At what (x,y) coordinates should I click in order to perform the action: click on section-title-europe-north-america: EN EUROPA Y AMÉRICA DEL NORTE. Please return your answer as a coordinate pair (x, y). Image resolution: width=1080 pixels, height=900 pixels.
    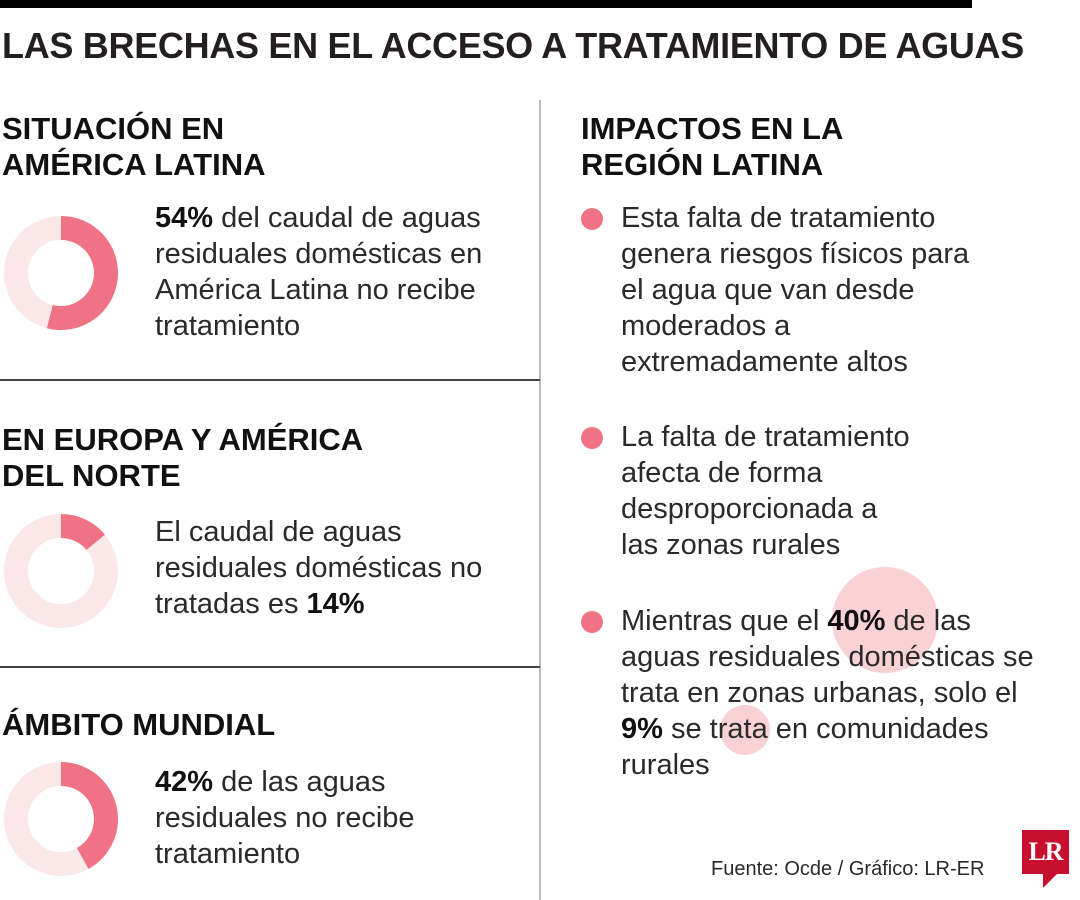
    Looking at the image, I should click on (182, 457).